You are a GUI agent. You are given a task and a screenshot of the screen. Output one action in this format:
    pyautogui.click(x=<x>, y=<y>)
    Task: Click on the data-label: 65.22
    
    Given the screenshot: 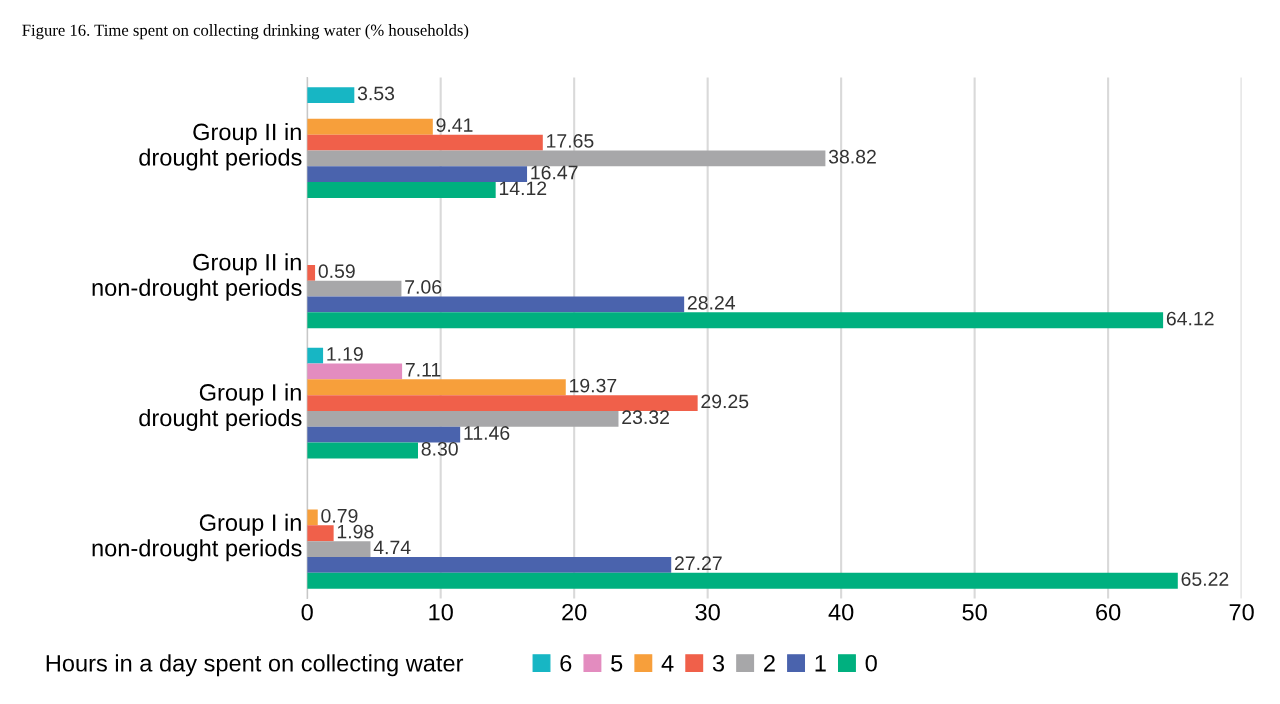 What is the action you would take?
    pyautogui.click(x=1205, y=579)
    